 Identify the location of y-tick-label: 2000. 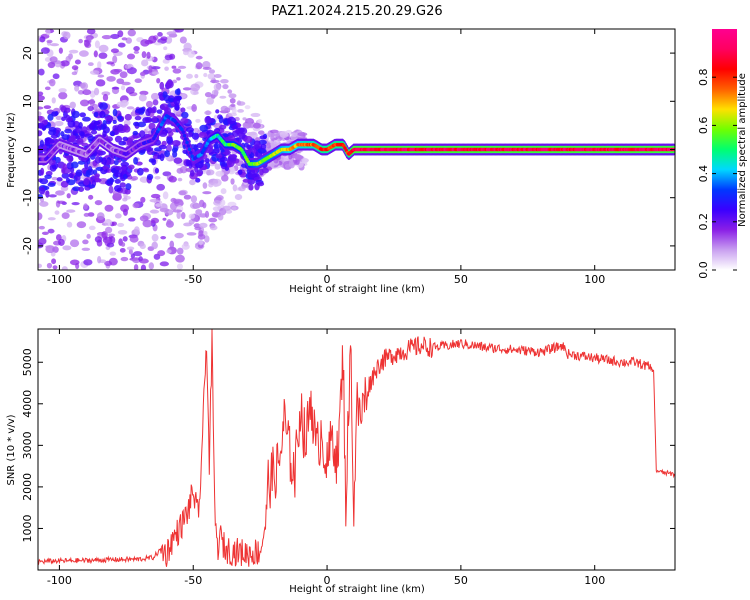
(27, 487).